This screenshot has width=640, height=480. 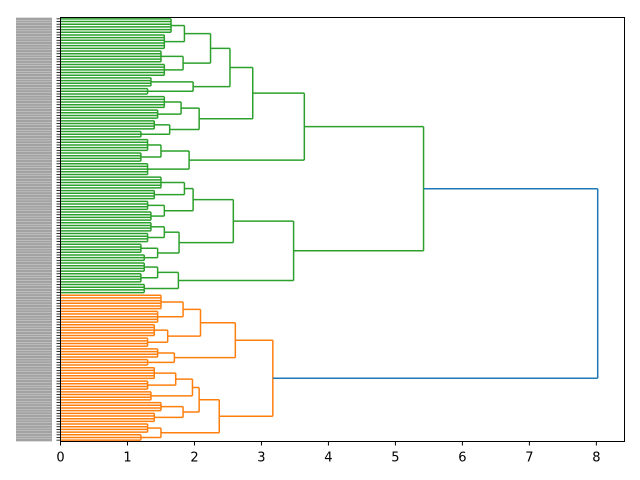 I want to click on x-tick-label: 1, so click(x=127, y=458).